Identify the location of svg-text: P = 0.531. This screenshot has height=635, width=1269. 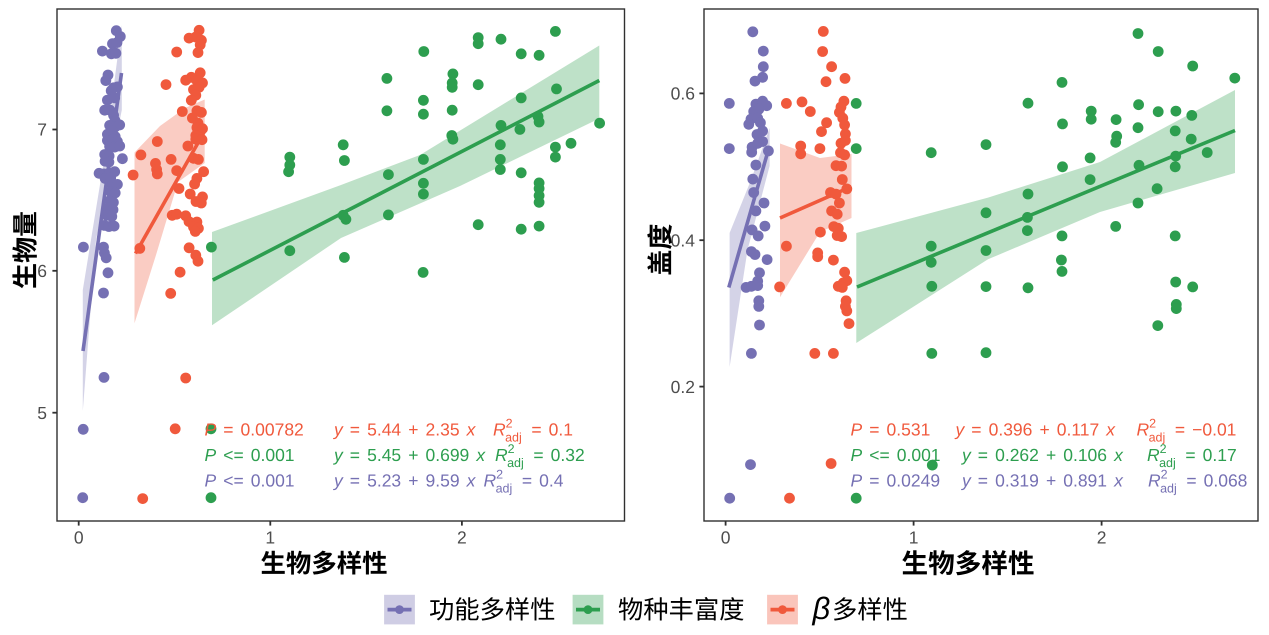
(891, 430).